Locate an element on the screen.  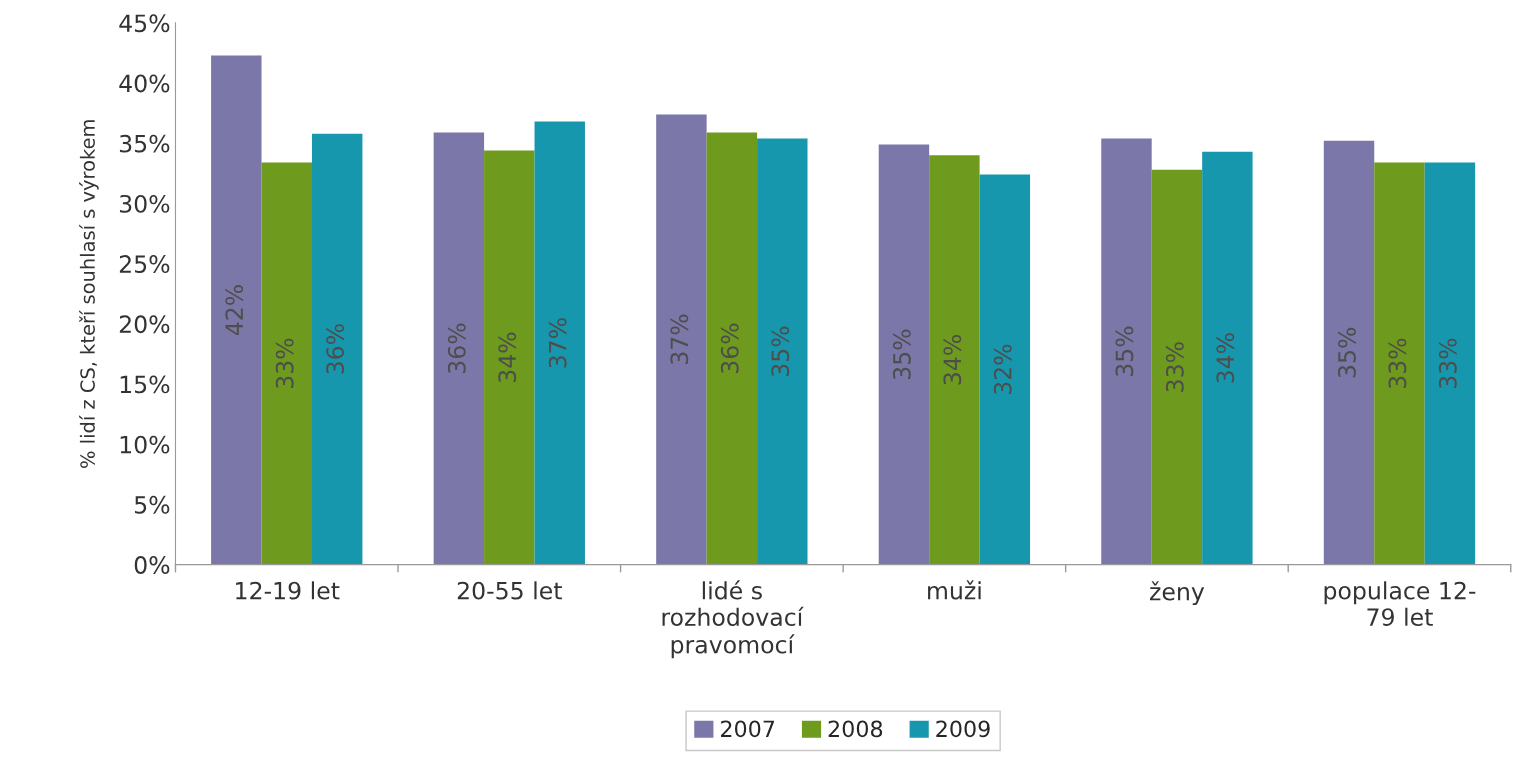
x-tick-label: muži is located at coordinates (954, 590).